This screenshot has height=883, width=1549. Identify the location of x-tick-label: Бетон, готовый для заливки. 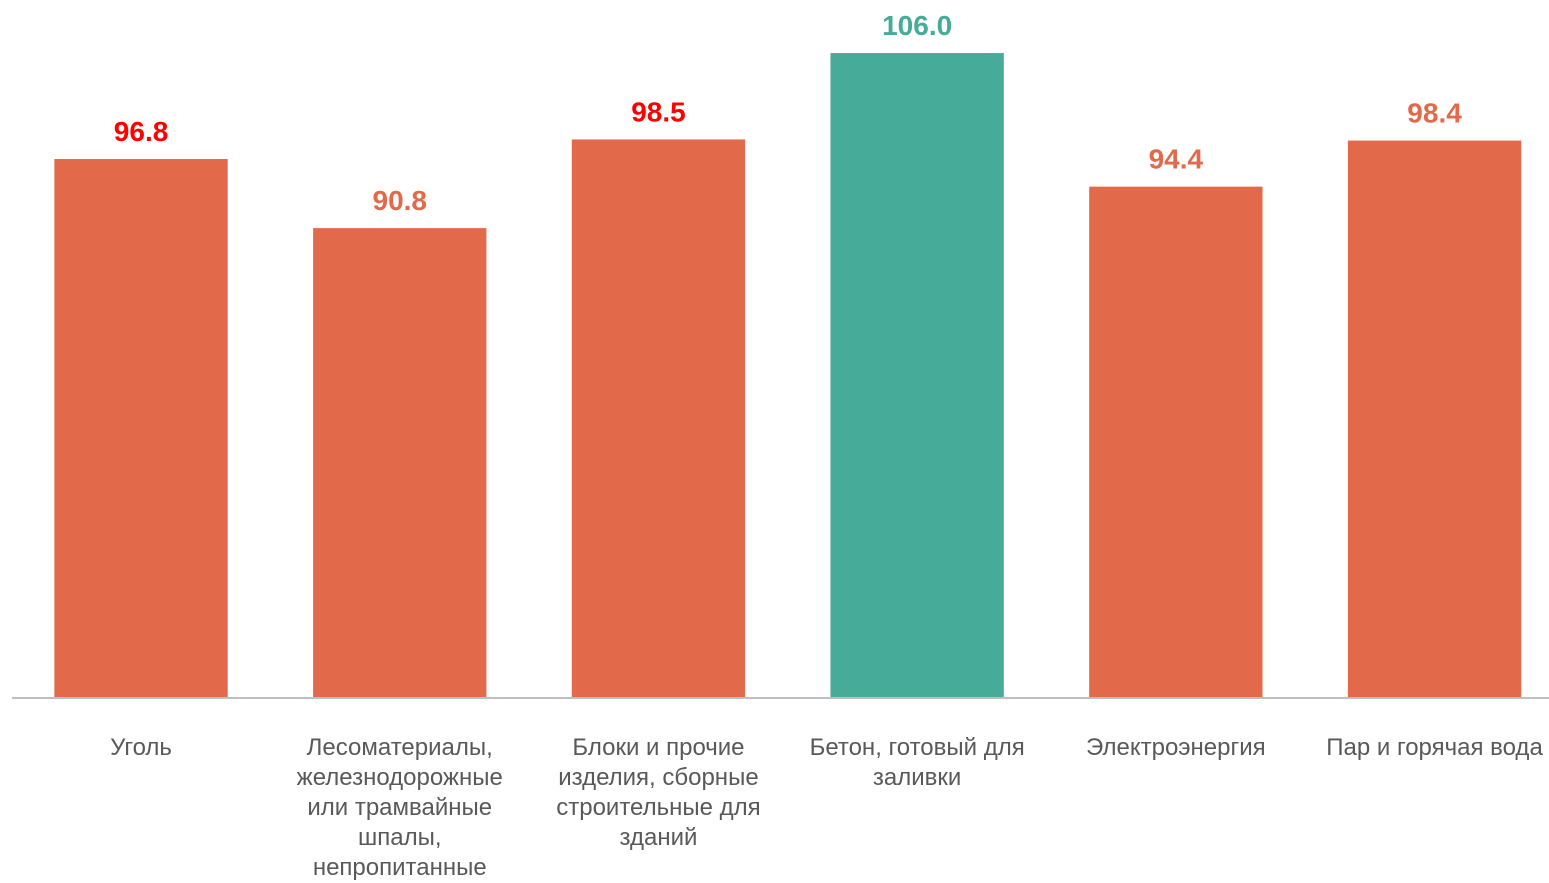
(917, 762).